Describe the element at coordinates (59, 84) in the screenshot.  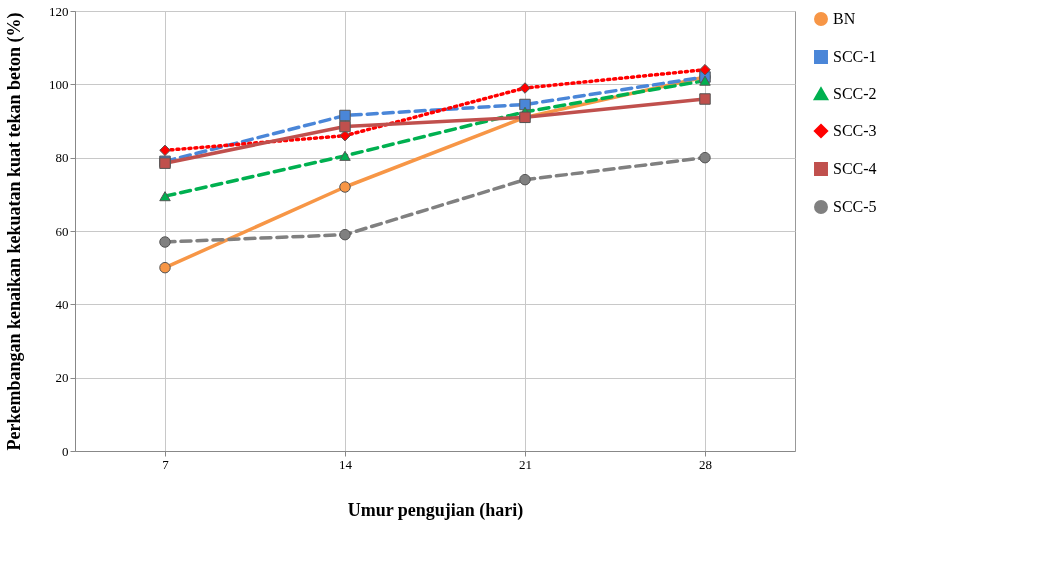
I see `y-tick-label: 100` at that location.